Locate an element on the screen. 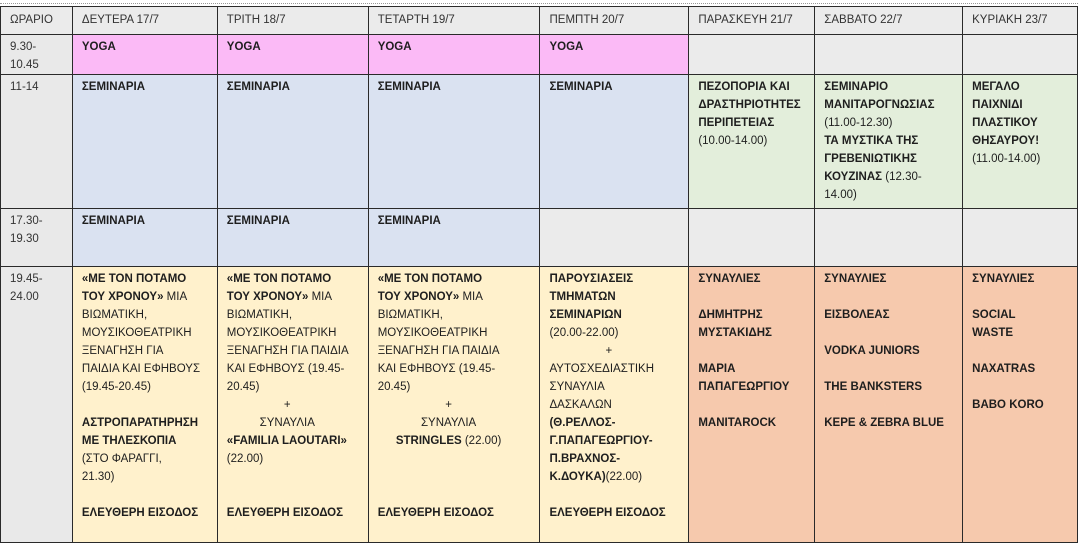 Image resolution: width=1078 pixels, height=543 pixels. event-detail: (12.30- is located at coordinates (902, 177).